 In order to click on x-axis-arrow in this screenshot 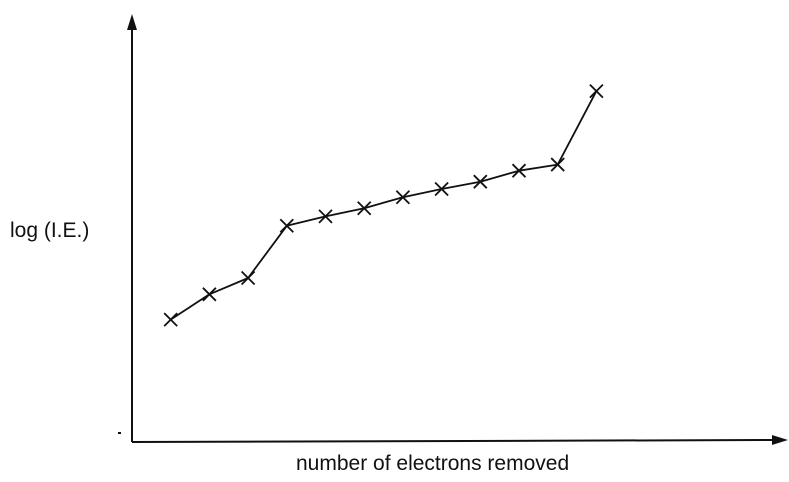, I will do `click(780, 440)`.